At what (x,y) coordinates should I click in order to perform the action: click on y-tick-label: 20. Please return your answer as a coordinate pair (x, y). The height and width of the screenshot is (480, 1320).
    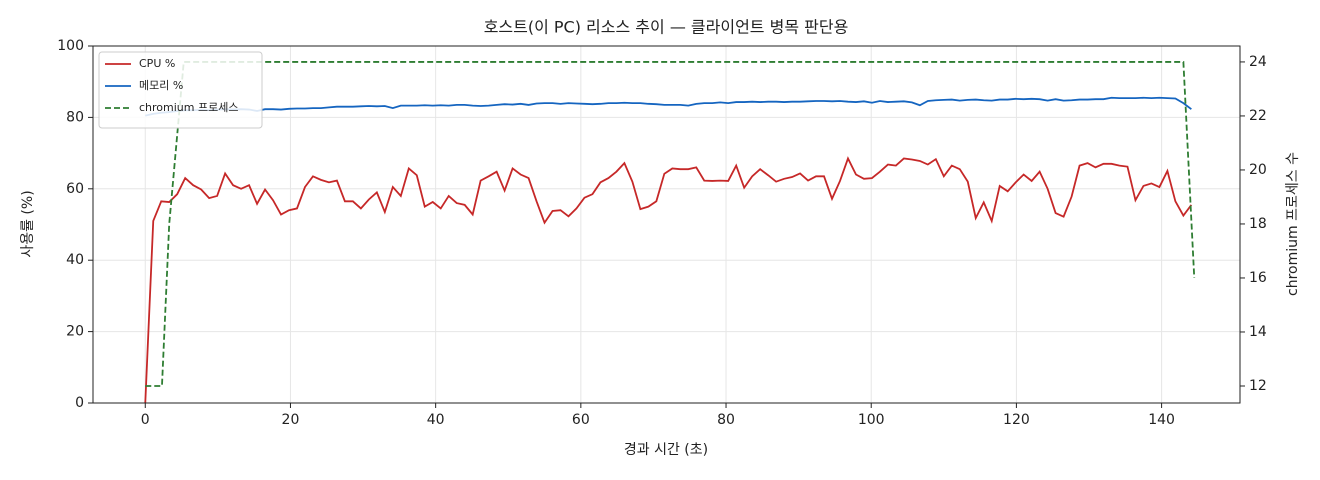
    Looking at the image, I should click on (75, 332).